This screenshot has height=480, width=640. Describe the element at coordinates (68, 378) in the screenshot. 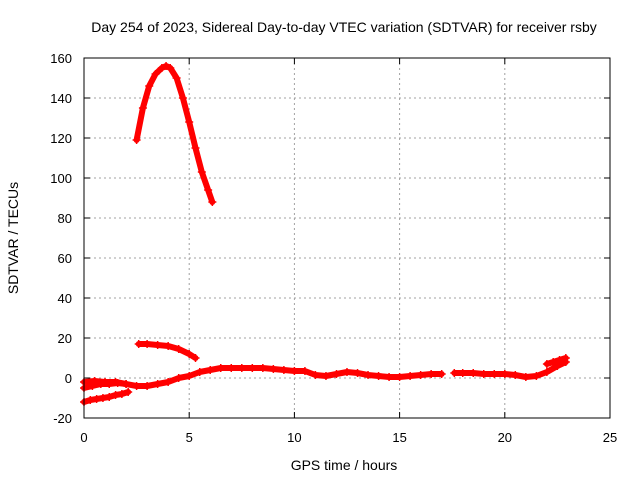

I see `y-tick-label: 0` at that location.